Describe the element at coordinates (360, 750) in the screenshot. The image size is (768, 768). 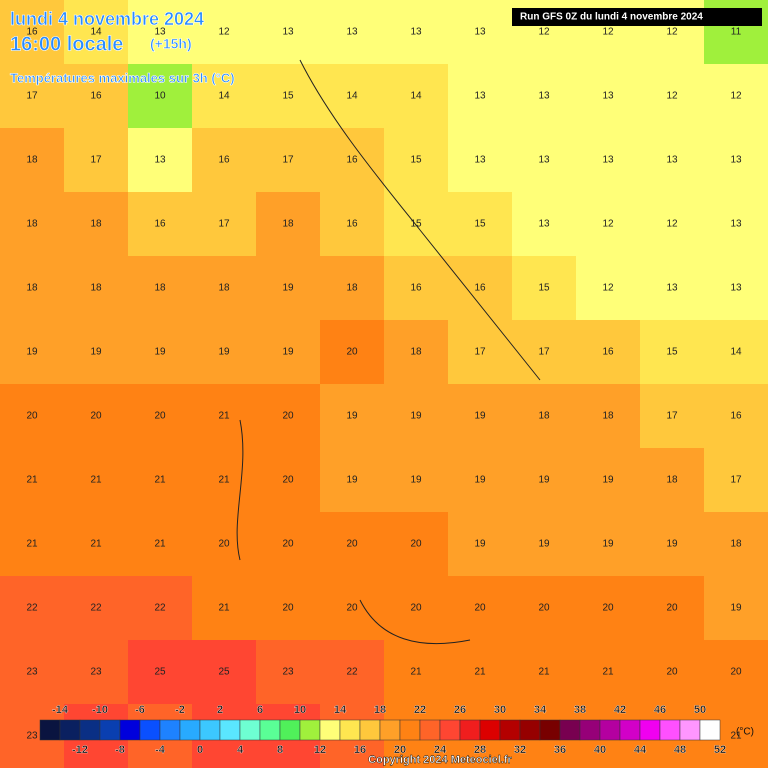
I see `scale-label: 16` at that location.